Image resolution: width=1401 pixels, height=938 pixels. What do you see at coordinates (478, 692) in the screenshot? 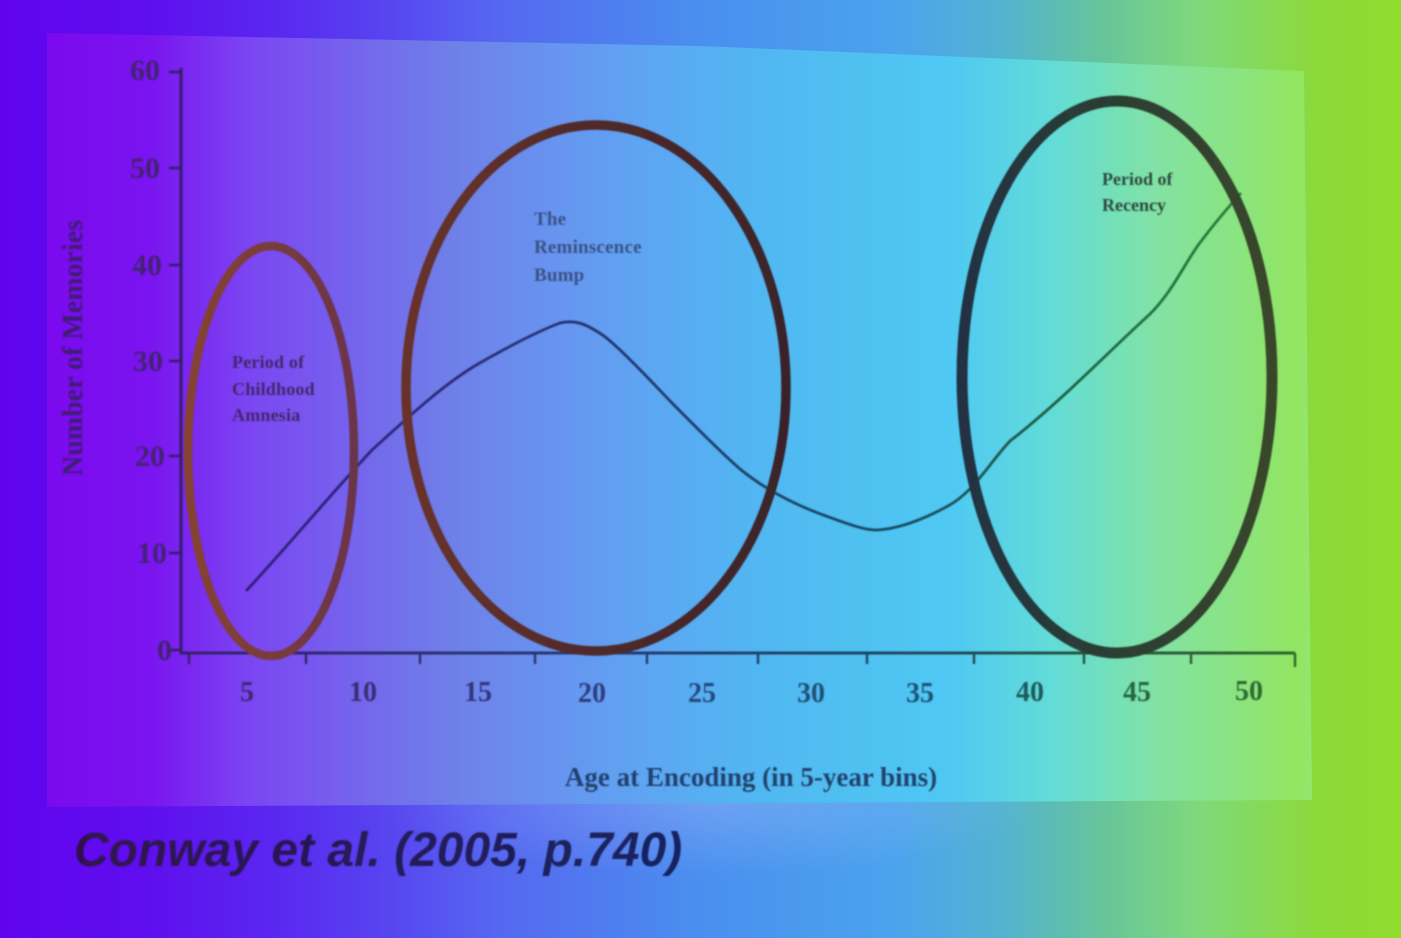
I see `svg-text: 15` at bounding box center [478, 692].